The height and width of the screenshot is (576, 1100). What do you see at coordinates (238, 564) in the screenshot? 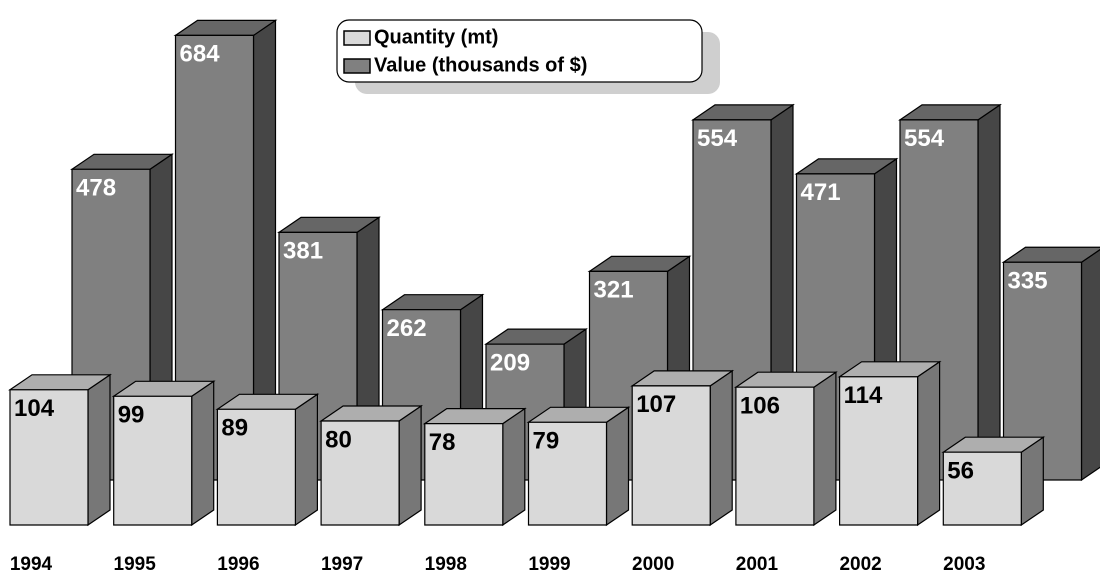
I see `x-tick-label: 1996` at bounding box center [238, 564].